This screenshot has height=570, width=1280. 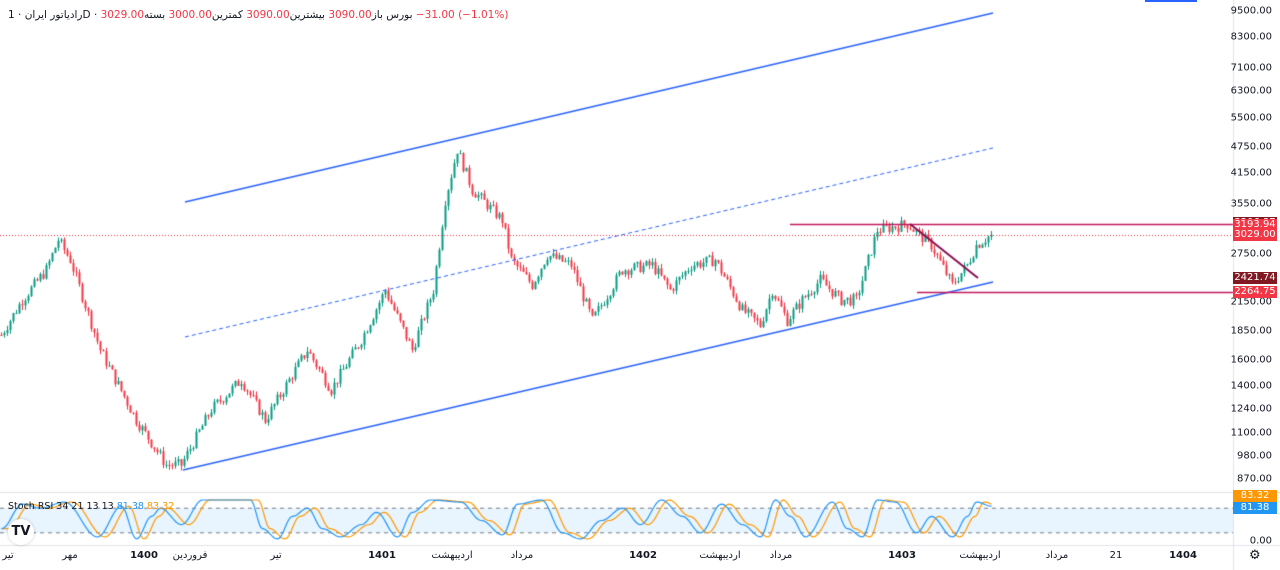 I want to click on top-toolbar-button, so click(x=1171, y=1).